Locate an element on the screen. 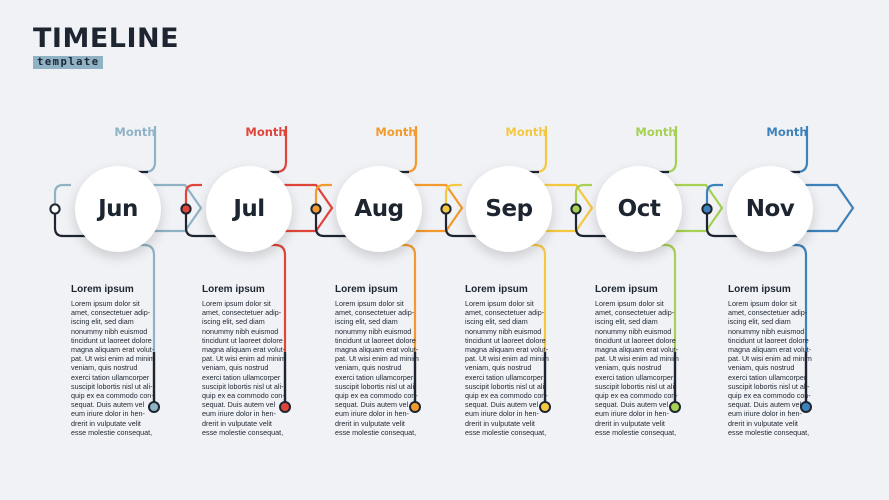  stage-6-band-dot is located at coordinates (707, 209).